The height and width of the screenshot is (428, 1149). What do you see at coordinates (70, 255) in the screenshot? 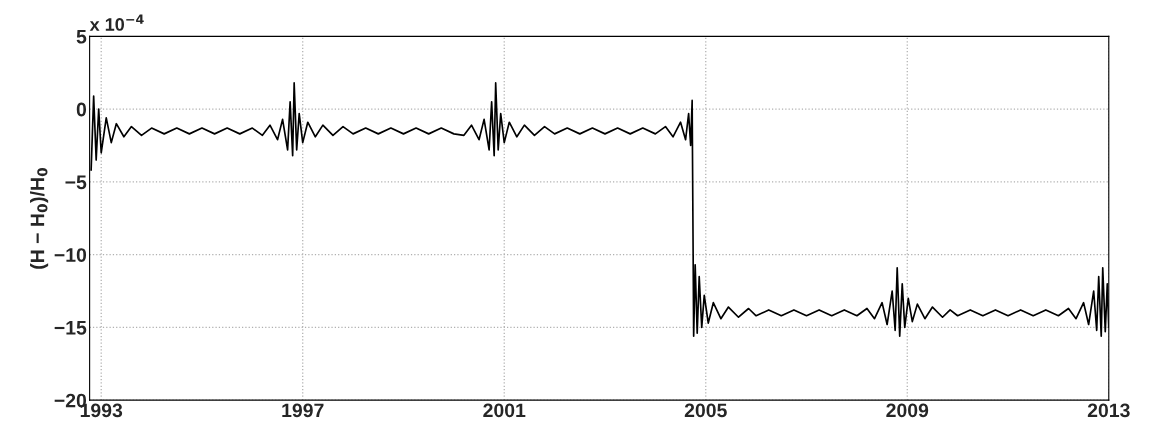
I see `y-tick-label: −10` at bounding box center [70, 255].